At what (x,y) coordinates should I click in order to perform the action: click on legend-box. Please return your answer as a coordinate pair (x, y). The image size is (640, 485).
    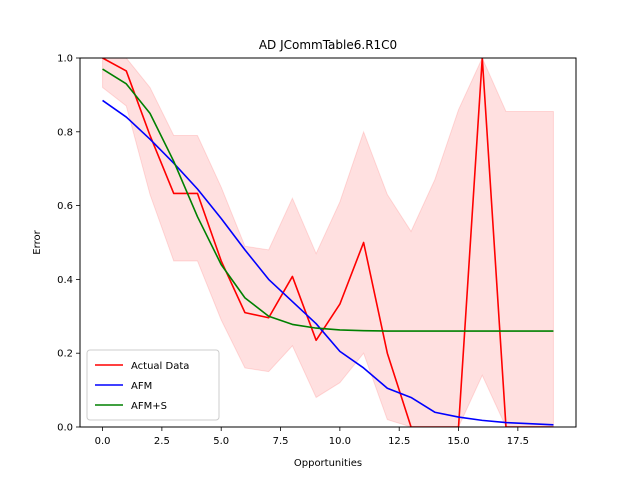
    Looking at the image, I should click on (153, 385).